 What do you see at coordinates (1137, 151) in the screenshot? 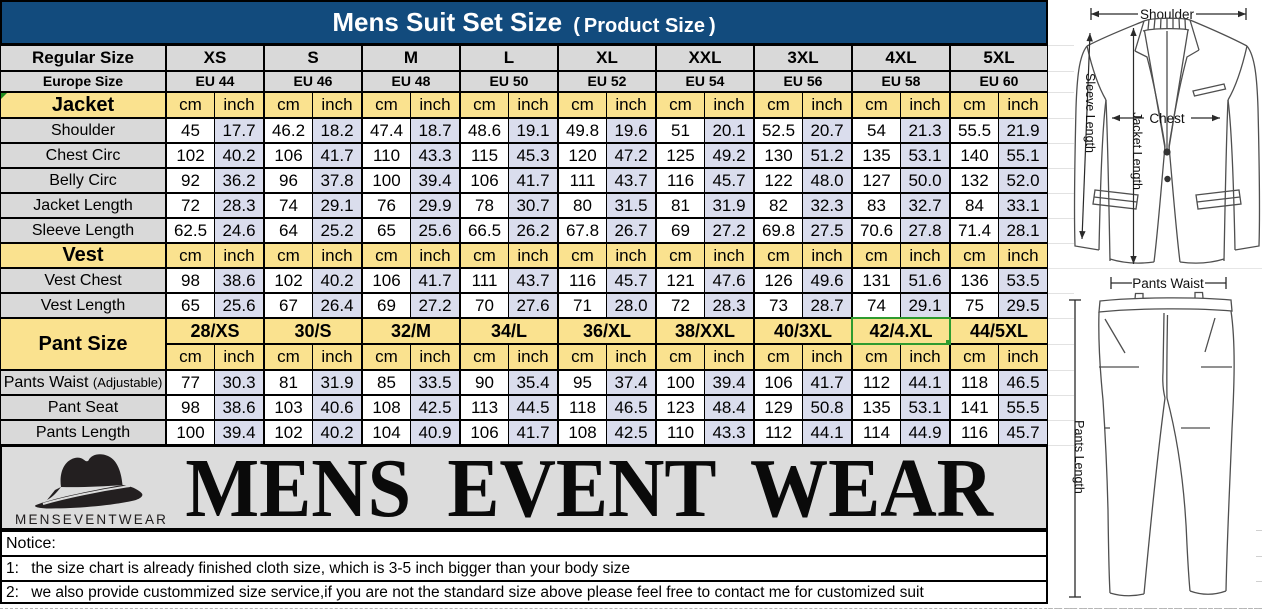
I see `svg-text: Jacket Length` at bounding box center [1137, 151].